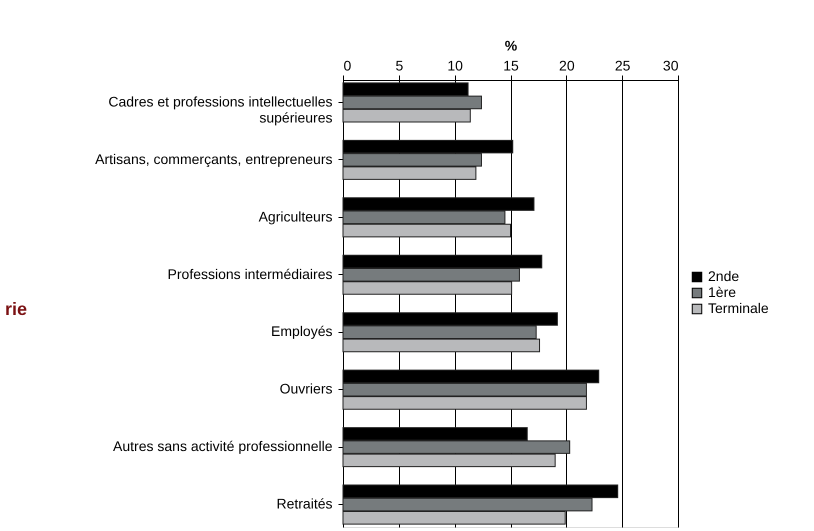  I want to click on x-tick-label: 10, so click(455, 66).